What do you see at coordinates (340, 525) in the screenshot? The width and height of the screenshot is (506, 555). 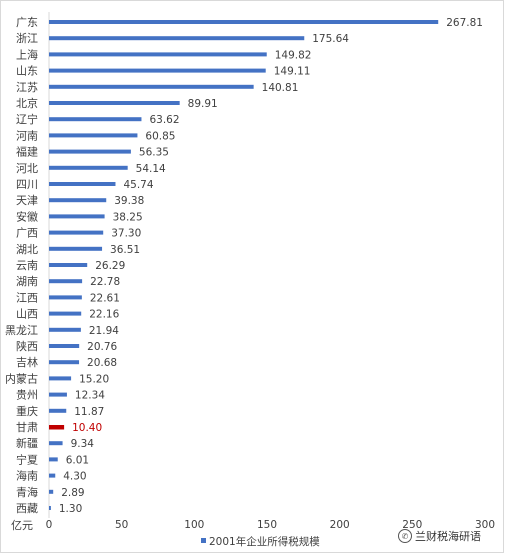 I see `x-tick-label: 200` at bounding box center [340, 525].